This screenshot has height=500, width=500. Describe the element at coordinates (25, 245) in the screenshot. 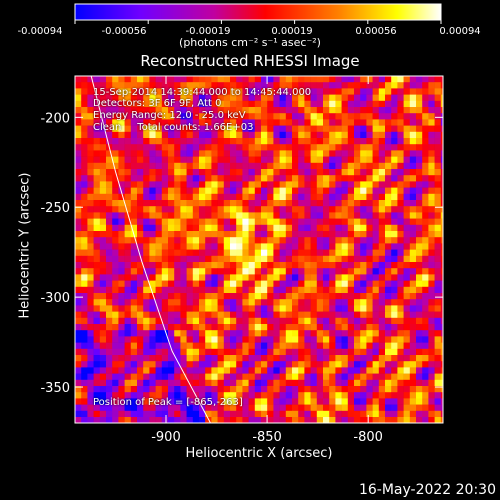

I see `y-axis-label: Heliocentric Y (arcsec)` at that location.